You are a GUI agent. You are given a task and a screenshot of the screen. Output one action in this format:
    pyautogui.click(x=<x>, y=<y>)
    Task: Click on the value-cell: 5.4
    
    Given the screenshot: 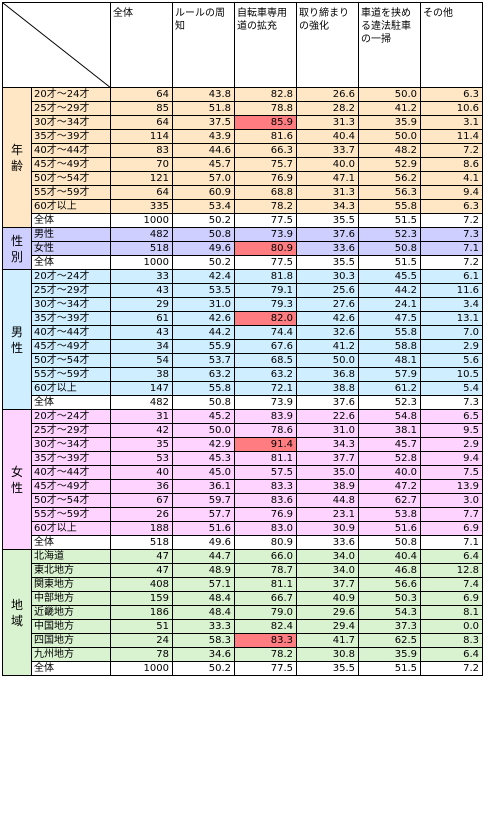 What is the action you would take?
    pyautogui.click(x=451, y=388)
    